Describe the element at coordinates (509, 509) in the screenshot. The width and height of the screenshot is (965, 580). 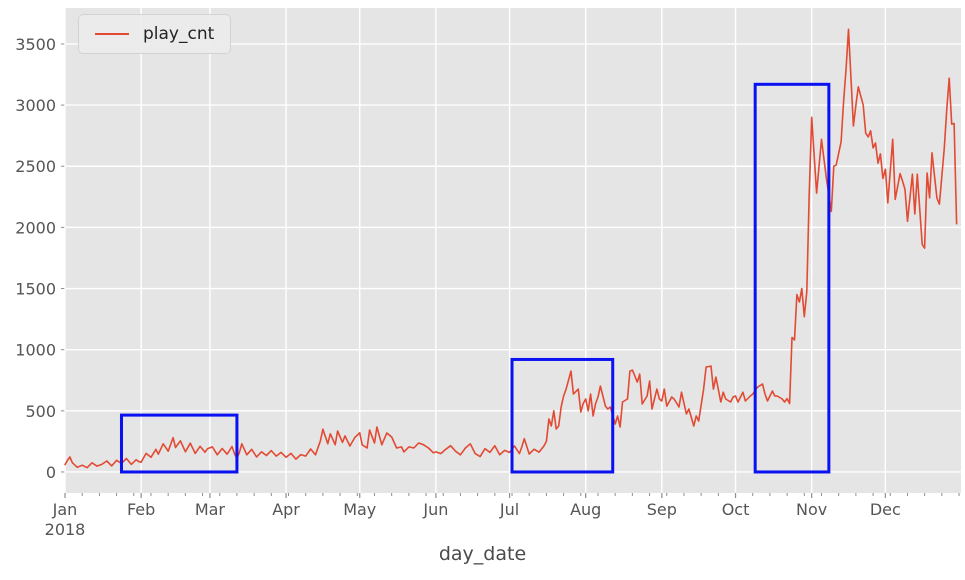
I see `x-tick-label: Jul` at that location.